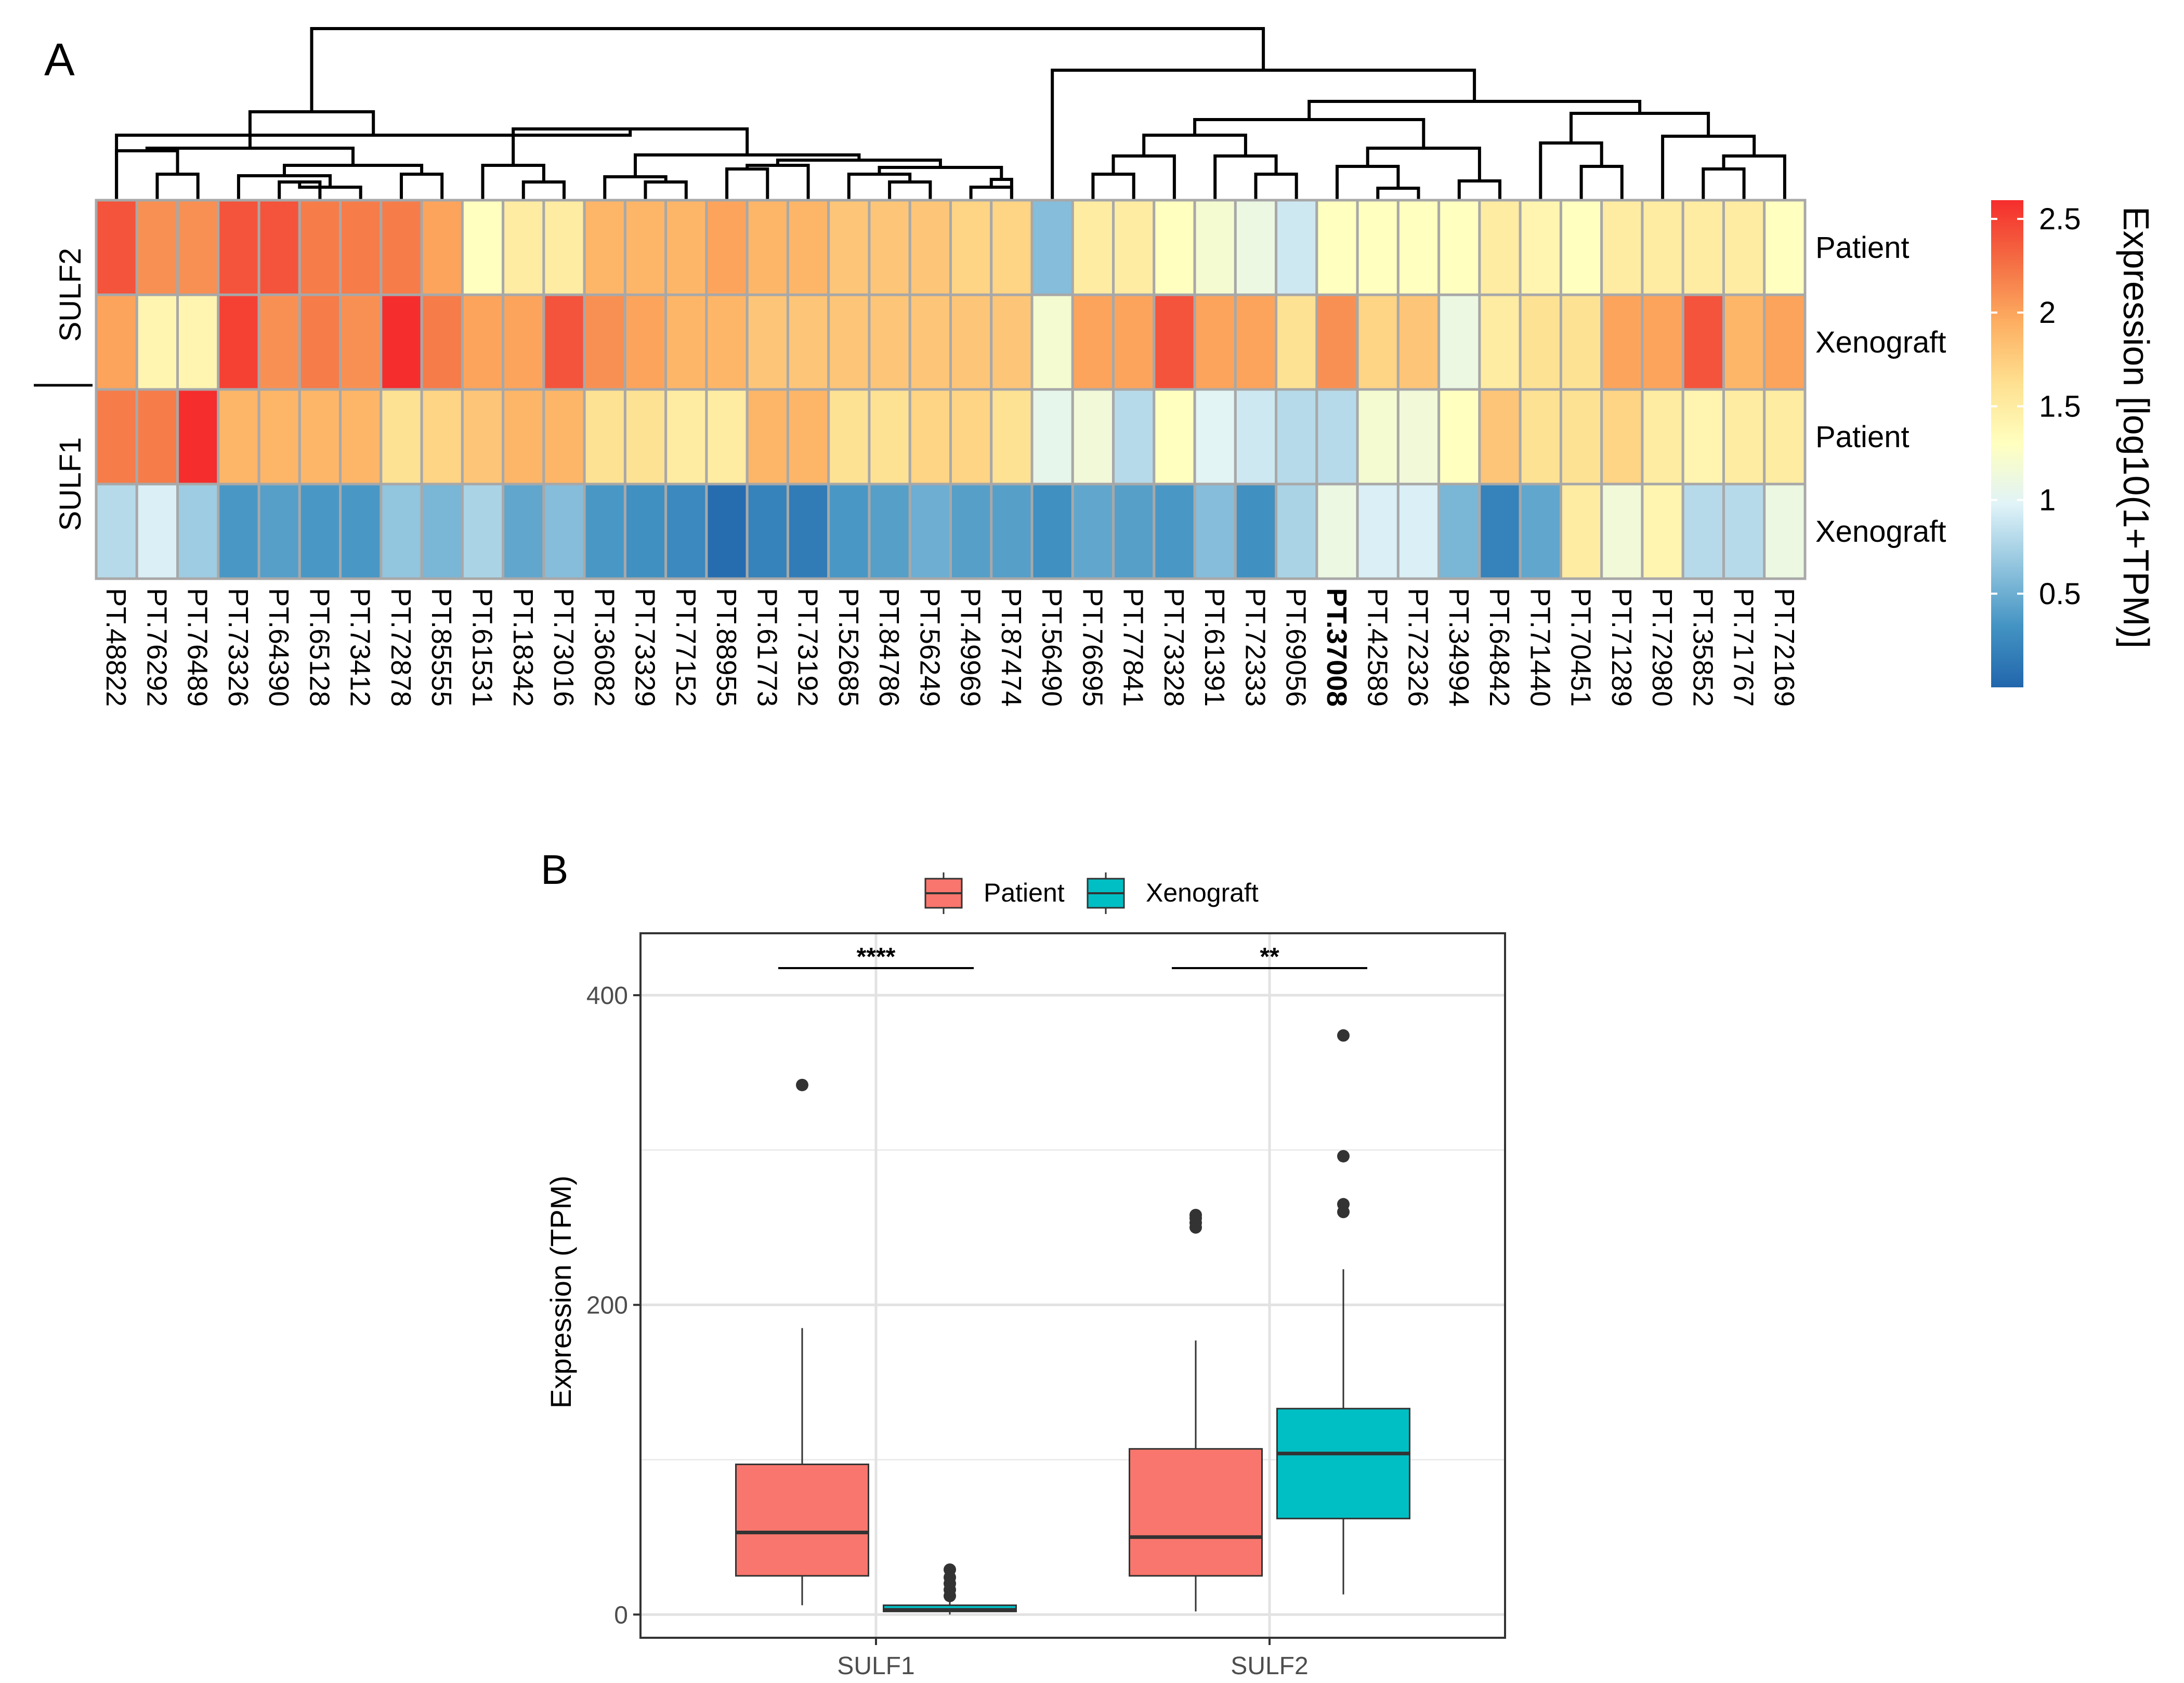 This screenshot has height=1683, width=2184. What do you see at coordinates (1073, 1322) in the screenshot?
I see `box-marks` at bounding box center [1073, 1322].